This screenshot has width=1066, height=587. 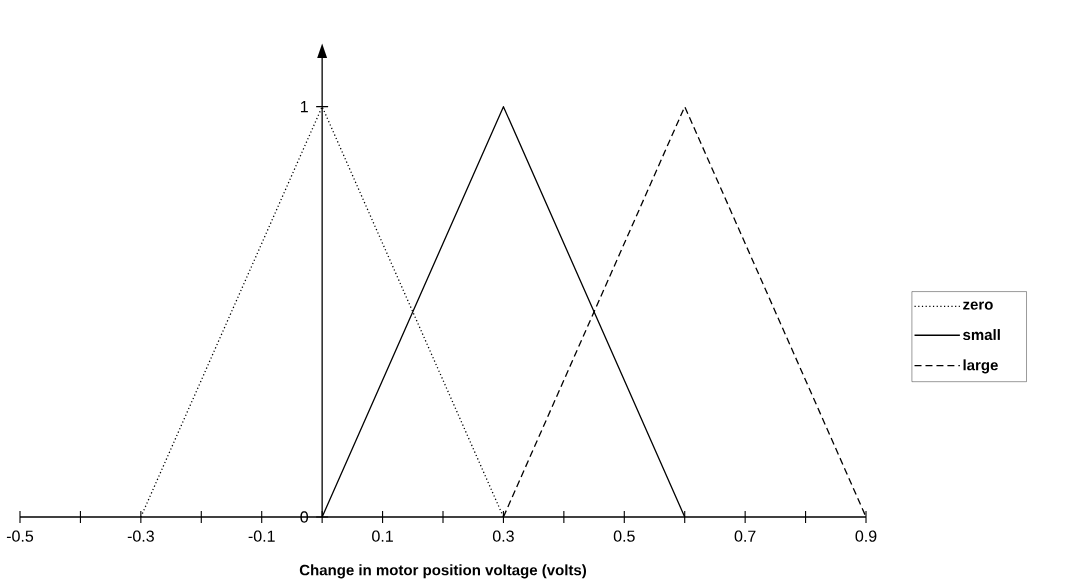 I want to click on x-tick-label: 0.1, so click(x=382, y=536).